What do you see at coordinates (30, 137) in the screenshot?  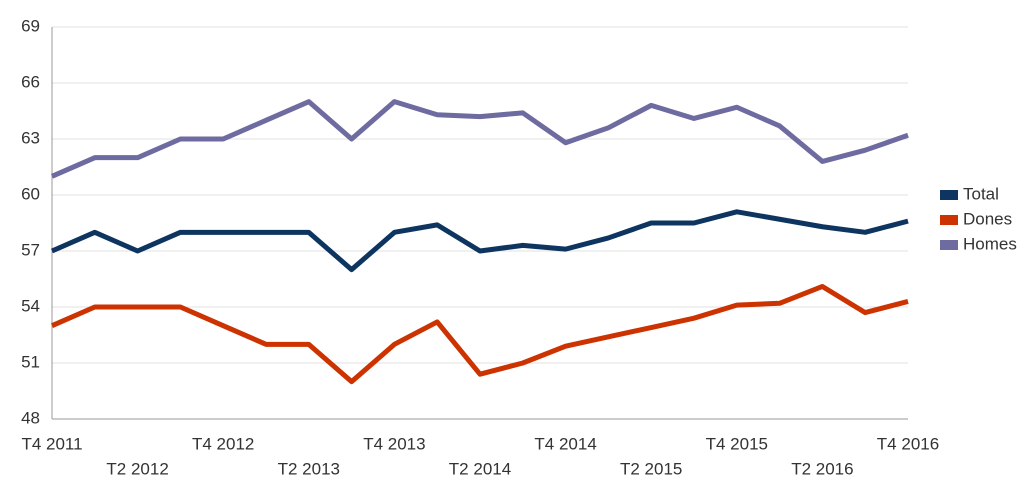 I see `y-tick-label: 63` at bounding box center [30, 137].